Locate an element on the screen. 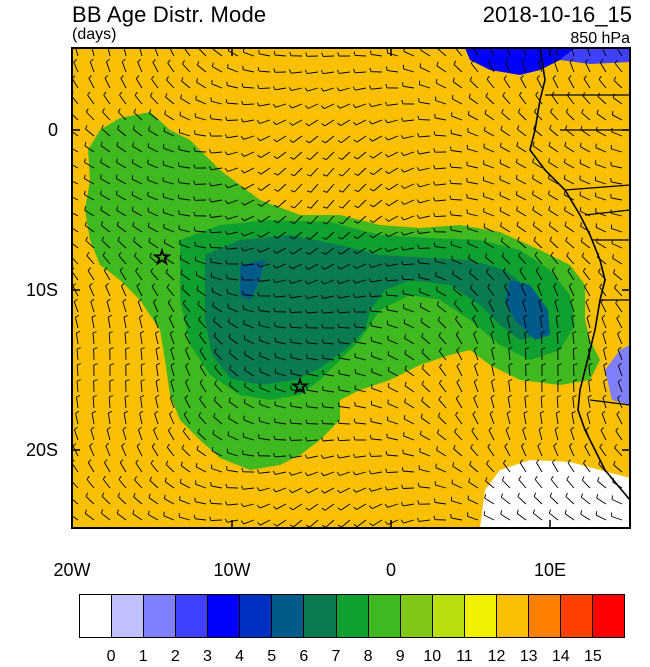  colorbar-label: 3 is located at coordinates (207, 656).